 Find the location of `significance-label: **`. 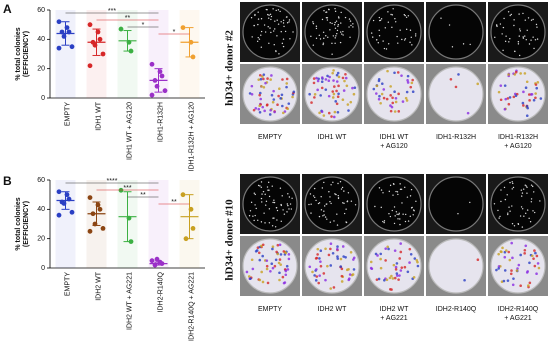

significance-label: ** is located at coordinates (128, 18).